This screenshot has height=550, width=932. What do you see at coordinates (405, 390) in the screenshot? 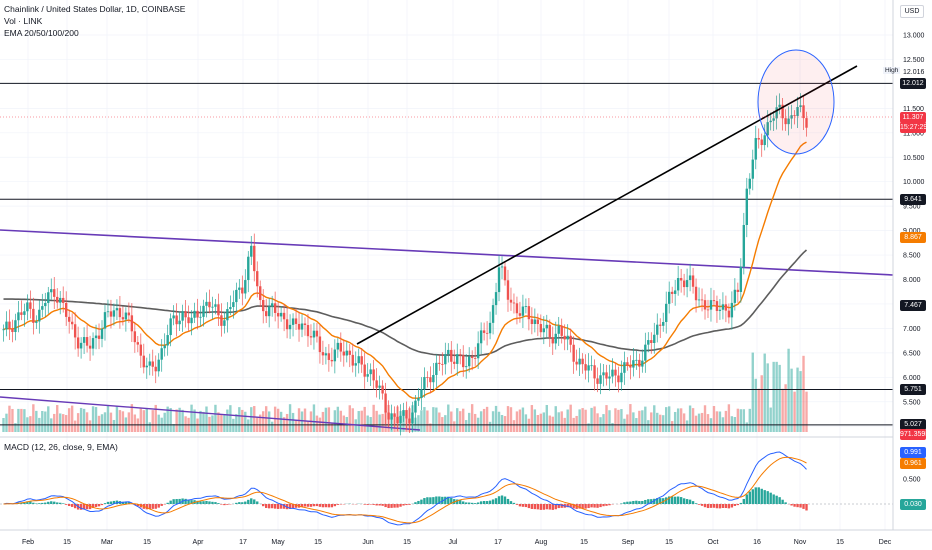
I see `volume-bars` at bounding box center [405, 390].